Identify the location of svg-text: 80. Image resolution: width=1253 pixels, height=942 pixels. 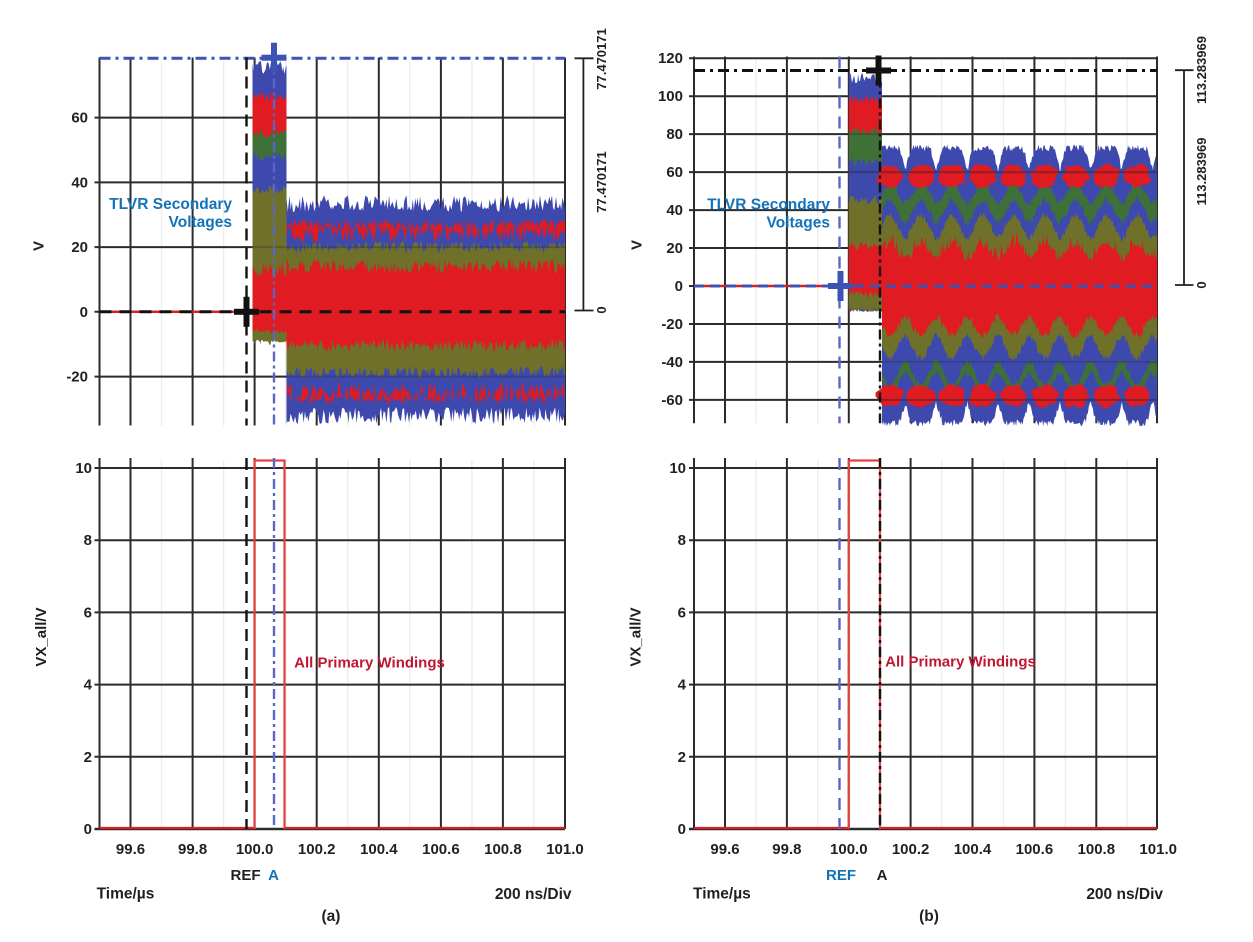
(674, 134).